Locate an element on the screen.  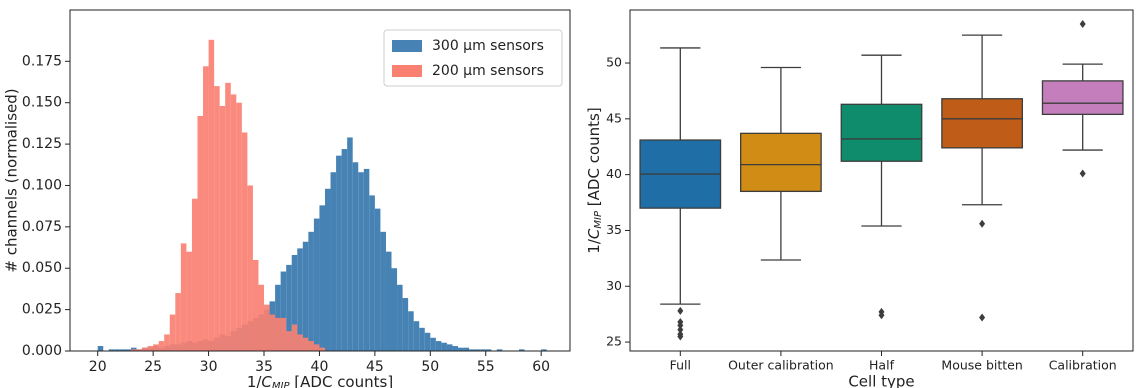
x-axis-label: Cell type is located at coordinates (881, 380).